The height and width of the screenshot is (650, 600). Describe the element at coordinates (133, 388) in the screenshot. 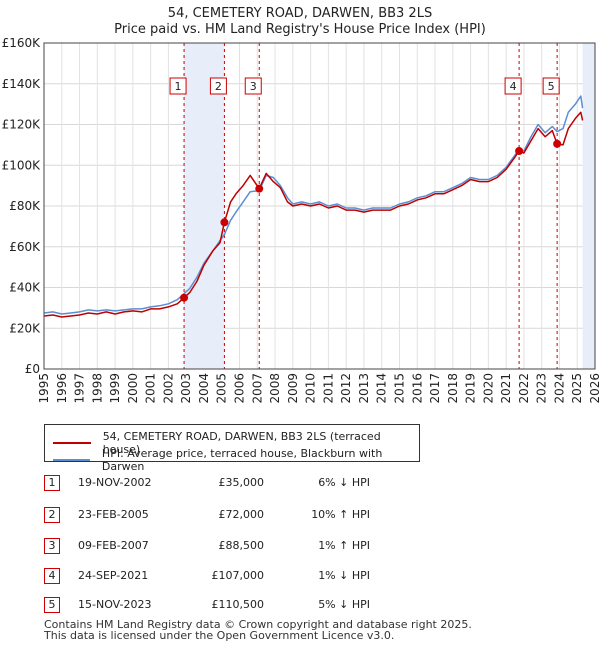

I see `x-tick-label: 2000` at that location.